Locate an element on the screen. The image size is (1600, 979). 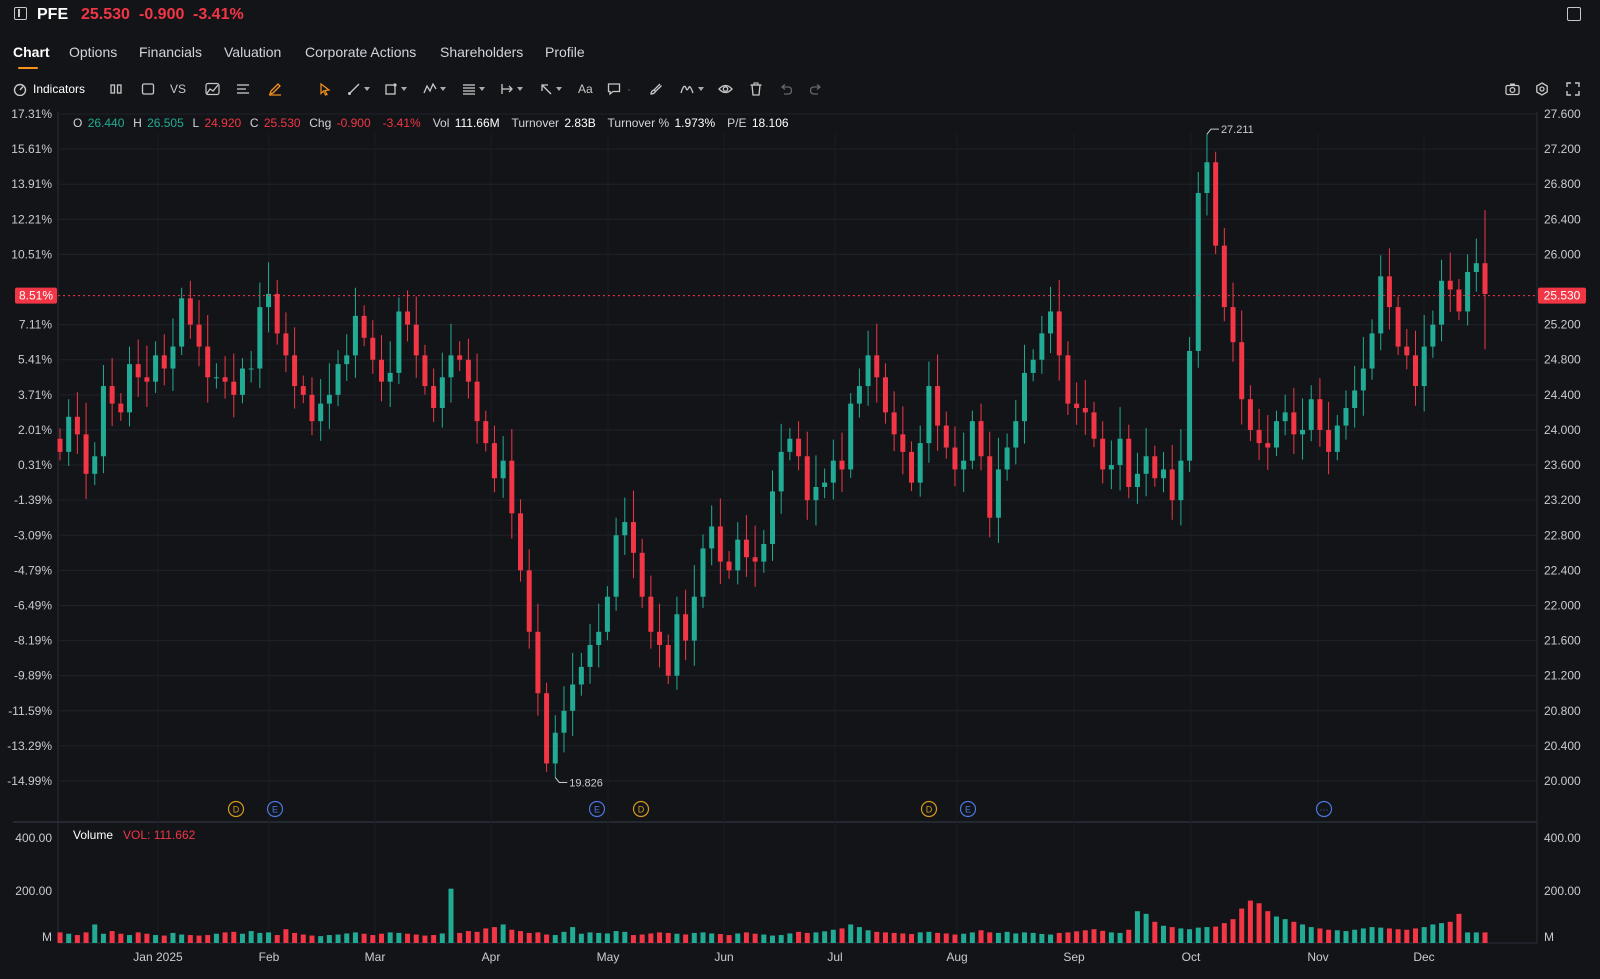
cursor-icon is located at coordinates (325, 89).